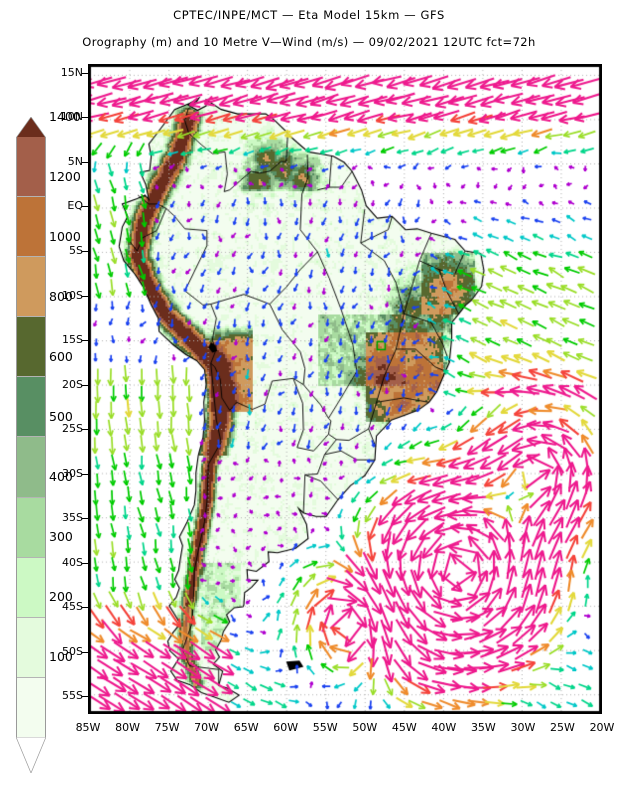  Describe the element at coordinates (523, 727) in the screenshot. I see `longitude-label: 30W` at that location.